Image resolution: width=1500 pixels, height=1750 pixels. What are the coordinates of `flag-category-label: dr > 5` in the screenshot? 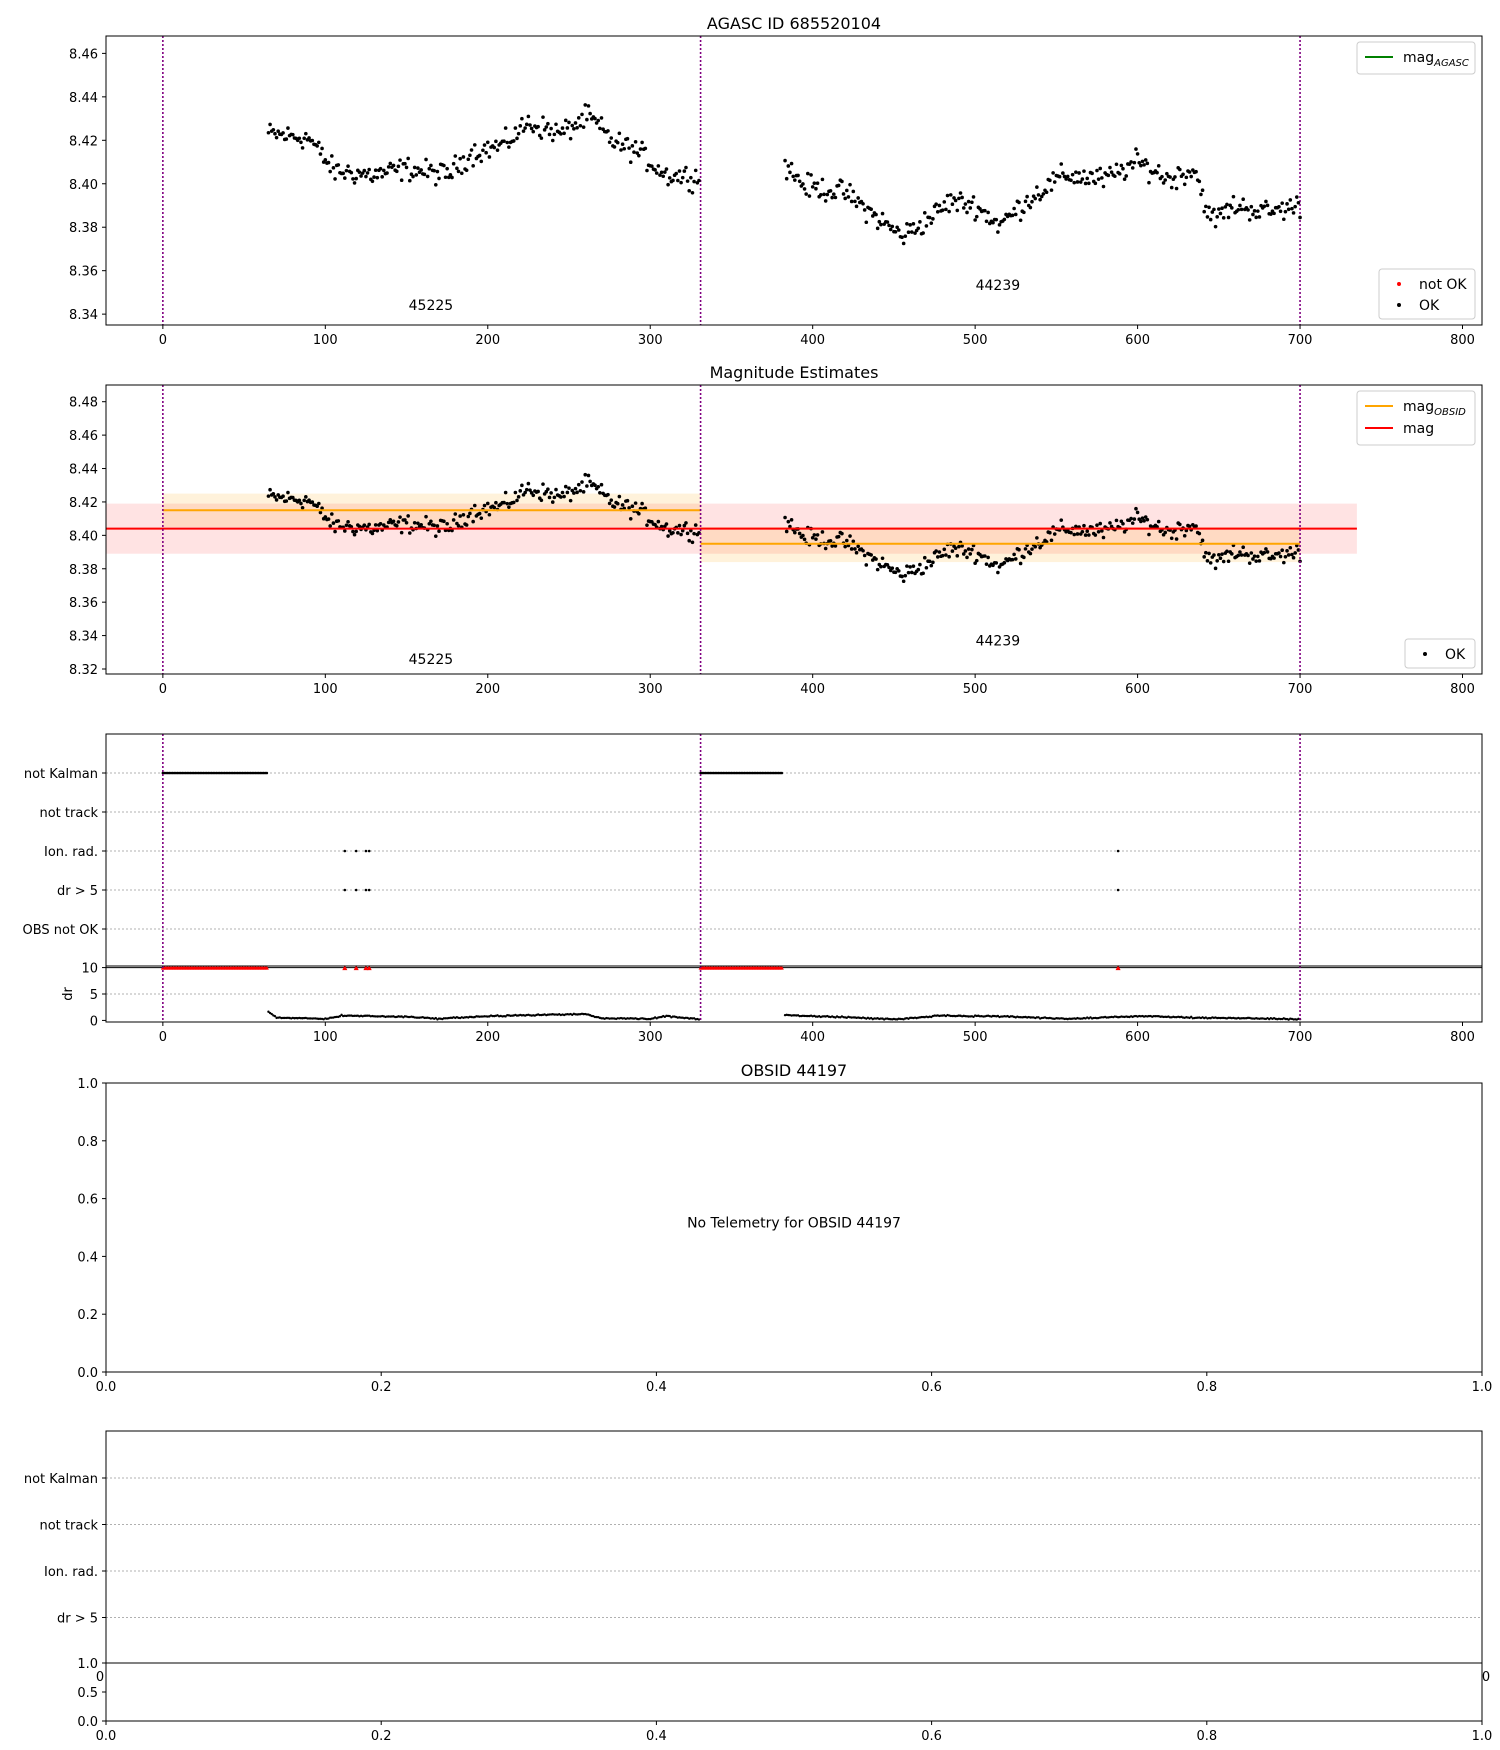 It's located at (77, 891).